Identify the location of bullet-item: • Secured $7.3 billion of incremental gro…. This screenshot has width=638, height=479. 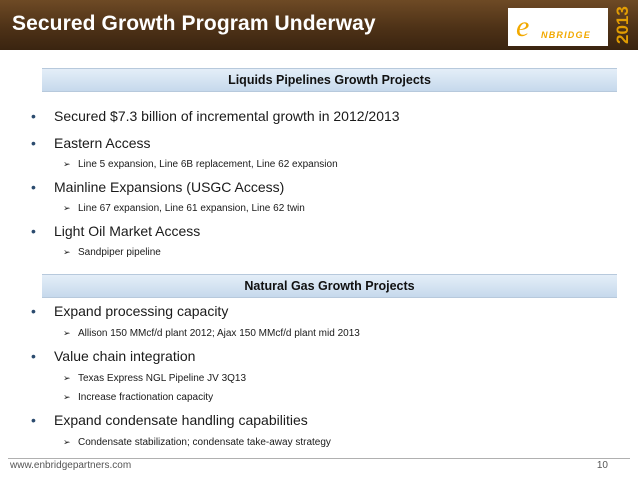
(215, 116).